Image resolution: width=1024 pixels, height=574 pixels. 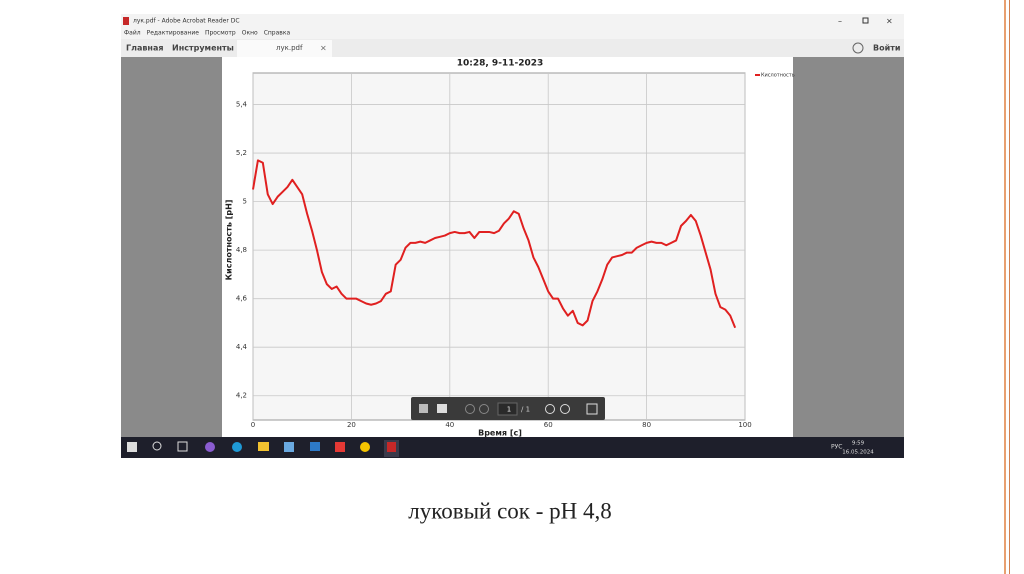 What do you see at coordinates (646, 425) in the screenshot?
I see `x-tick-label: 80` at bounding box center [646, 425].